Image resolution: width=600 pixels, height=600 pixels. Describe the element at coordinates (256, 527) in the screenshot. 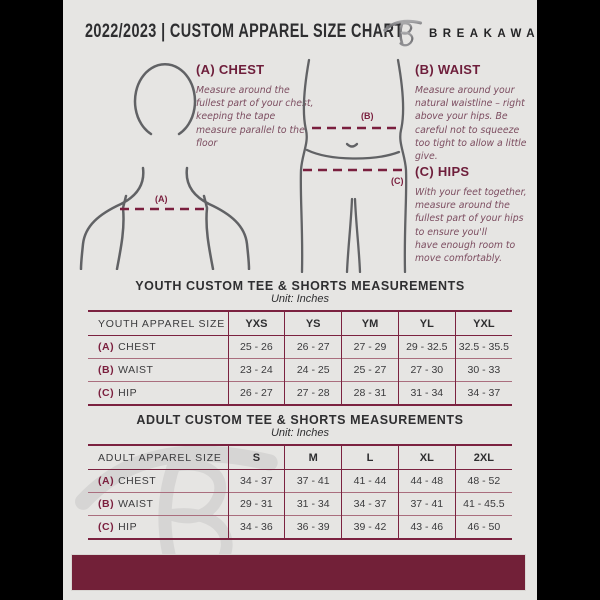

I see `table-cell: 34 - 36` at that location.